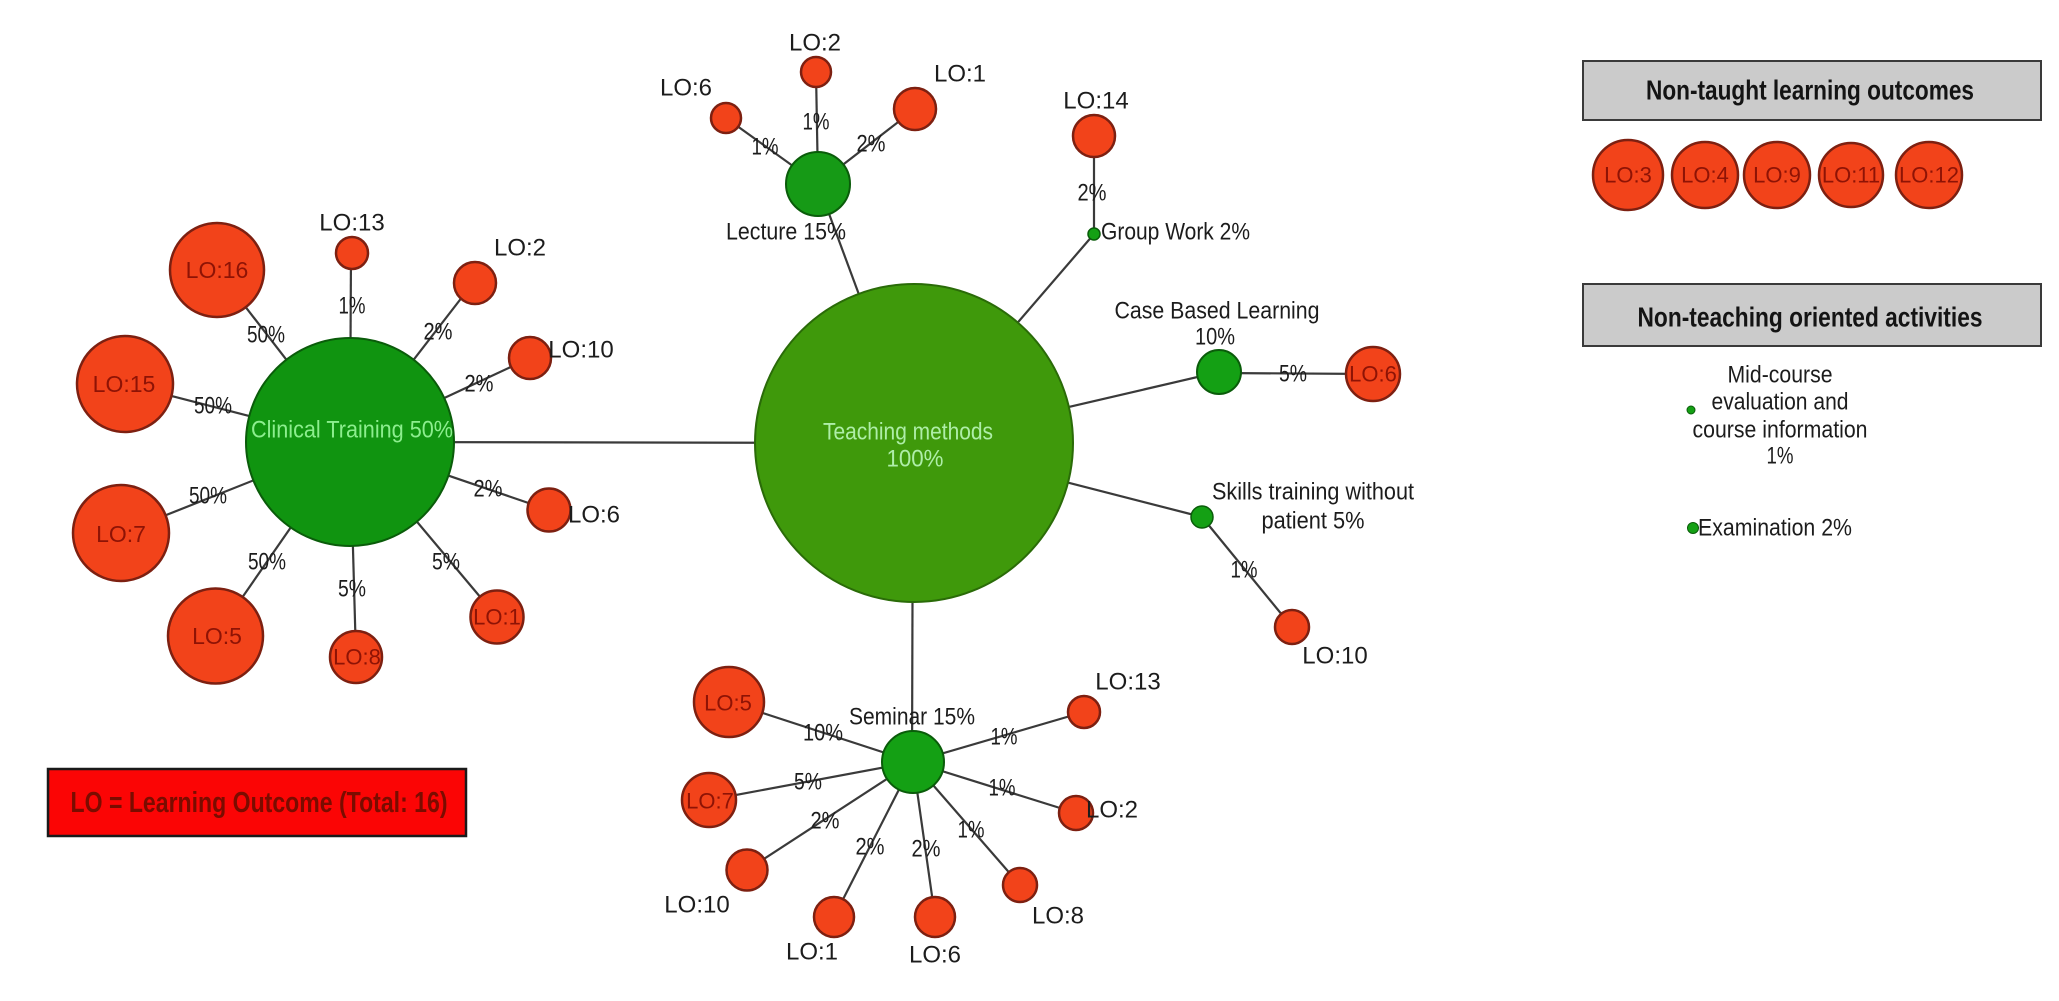  I want to click on svg-text: 100%, so click(915, 459).